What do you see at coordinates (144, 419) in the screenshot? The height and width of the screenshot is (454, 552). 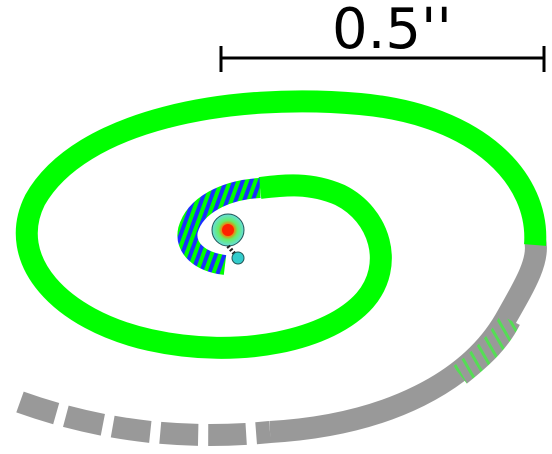 I see `spiral-outer-tail` at bounding box center [144, 419].